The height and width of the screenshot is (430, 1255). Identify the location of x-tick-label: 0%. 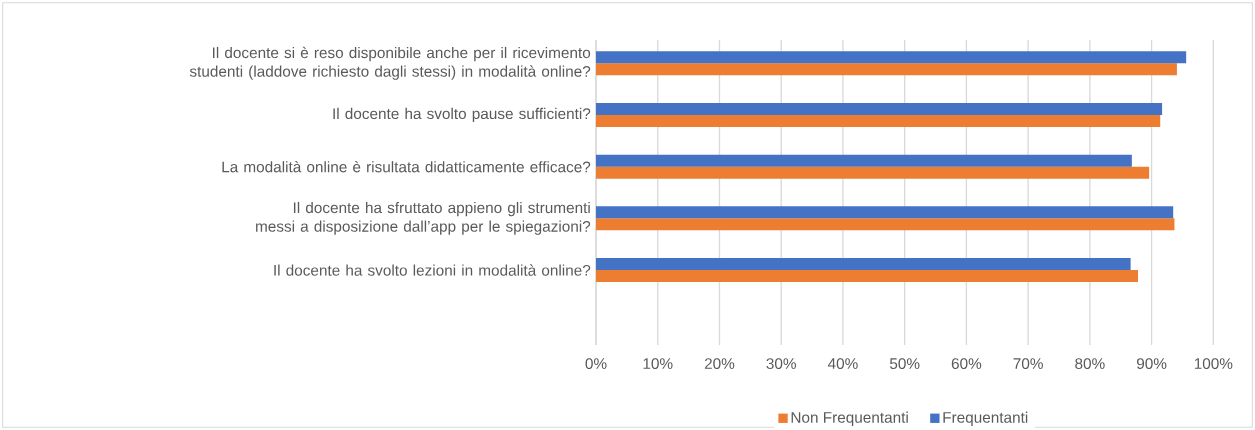
(596, 364).